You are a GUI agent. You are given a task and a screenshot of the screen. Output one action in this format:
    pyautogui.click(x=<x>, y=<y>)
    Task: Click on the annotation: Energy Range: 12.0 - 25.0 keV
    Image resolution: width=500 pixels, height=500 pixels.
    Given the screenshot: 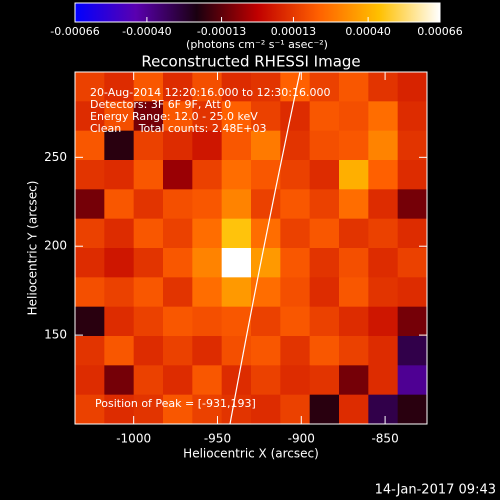 What is the action you would take?
    pyautogui.click(x=174, y=116)
    